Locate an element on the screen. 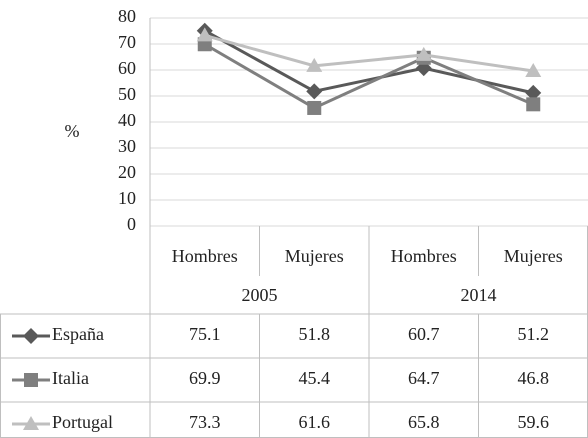  group-label: 2014 is located at coordinates (479, 295).